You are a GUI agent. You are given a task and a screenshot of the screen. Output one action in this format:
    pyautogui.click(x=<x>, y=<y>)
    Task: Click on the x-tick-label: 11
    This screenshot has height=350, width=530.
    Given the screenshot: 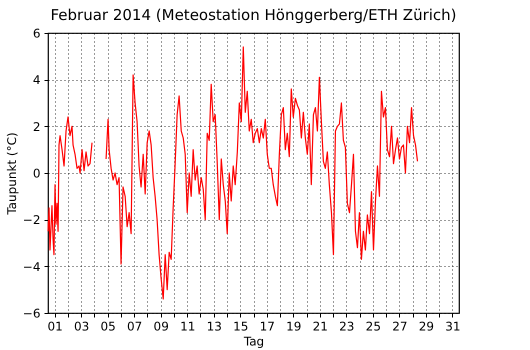 What is the action you would take?
    pyautogui.click(x=188, y=327)
    